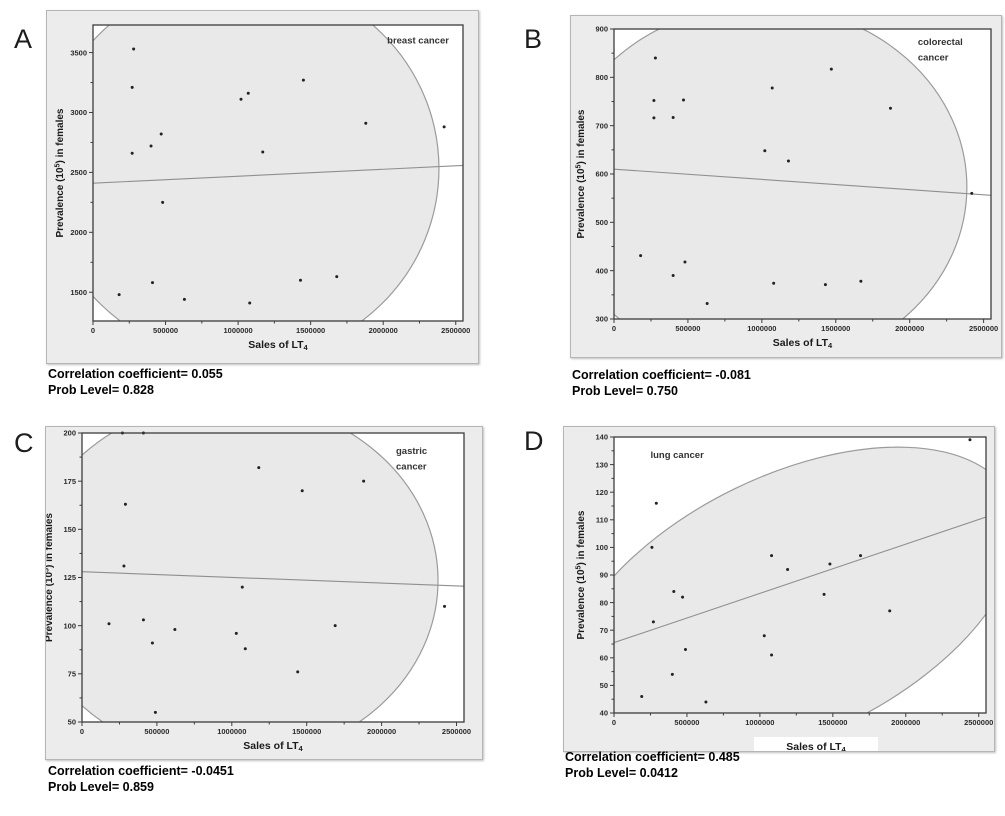  What do you see at coordinates (78, 292) in the screenshot?
I see `svg-text: 1500` at bounding box center [78, 292].